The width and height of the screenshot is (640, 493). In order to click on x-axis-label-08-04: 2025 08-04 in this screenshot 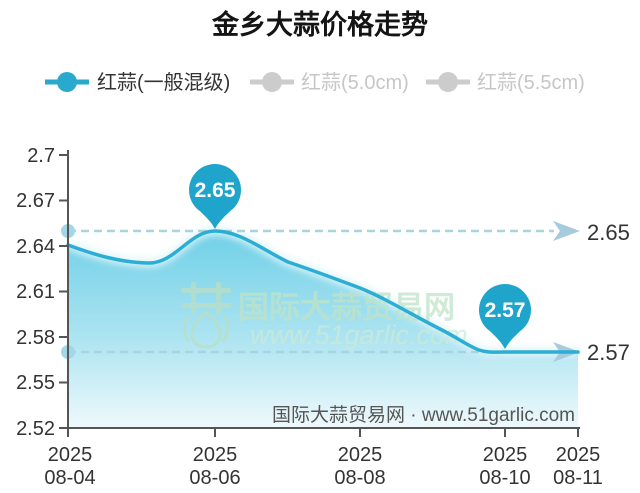, I will do `click(69, 466)`.